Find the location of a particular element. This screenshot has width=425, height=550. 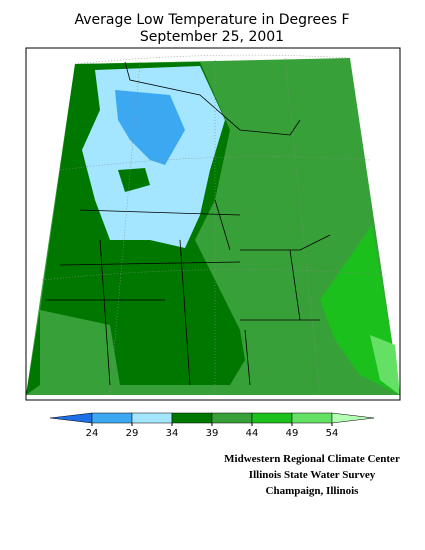

colorbar-tick-label: 29 is located at coordinates (132, 433).